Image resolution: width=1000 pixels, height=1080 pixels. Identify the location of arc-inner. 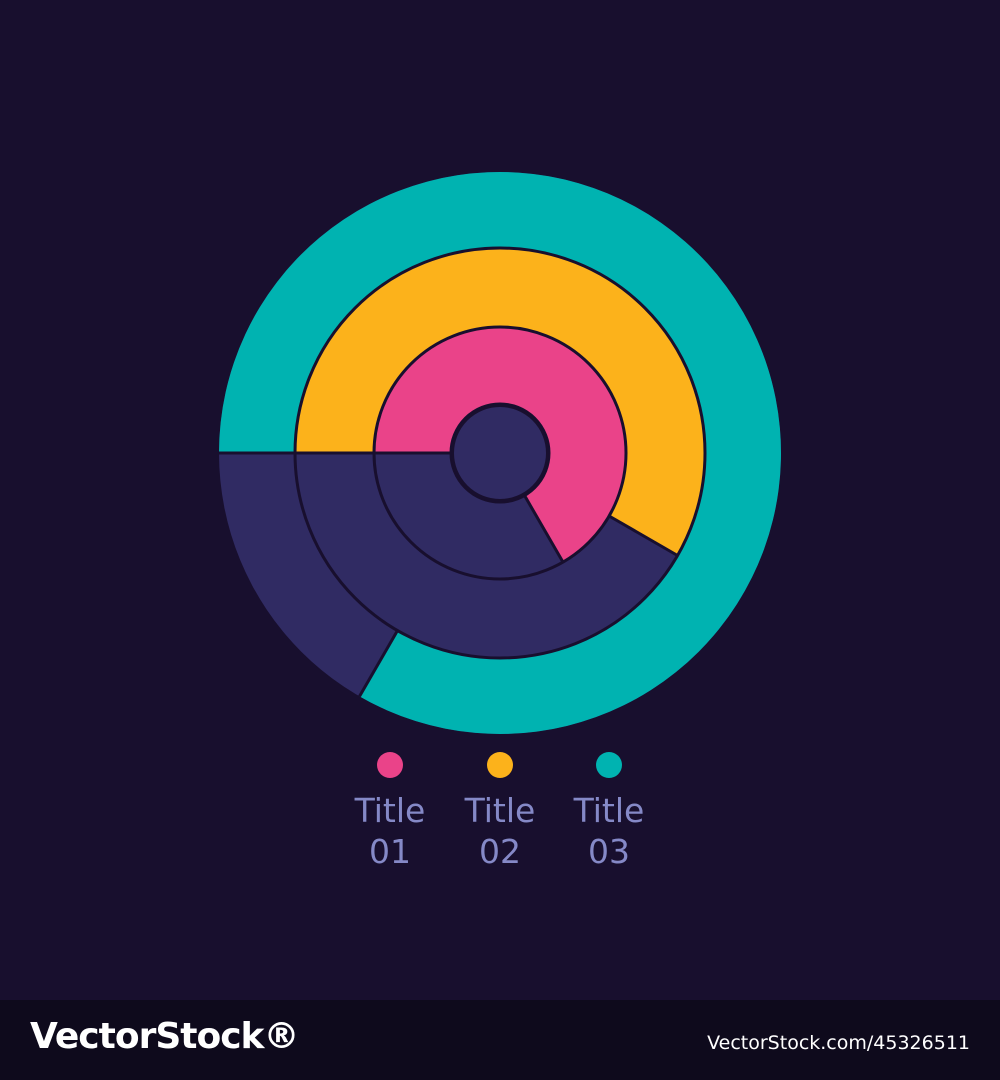
(500, 445).